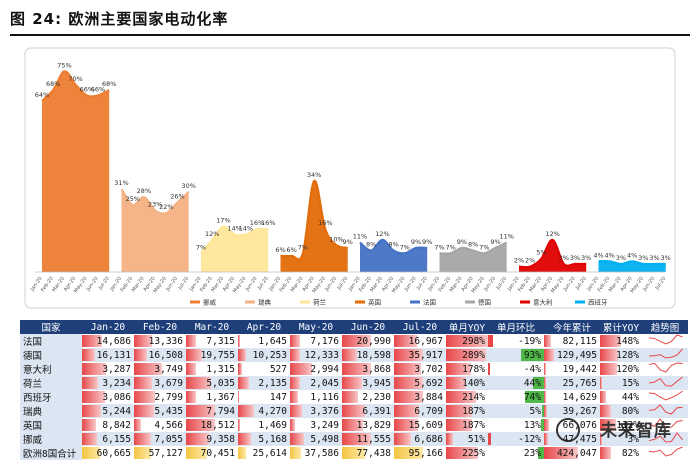  Describe the element at coordinates (535, 411) in the screenshot. I see `cell-value: 5%` at that location.